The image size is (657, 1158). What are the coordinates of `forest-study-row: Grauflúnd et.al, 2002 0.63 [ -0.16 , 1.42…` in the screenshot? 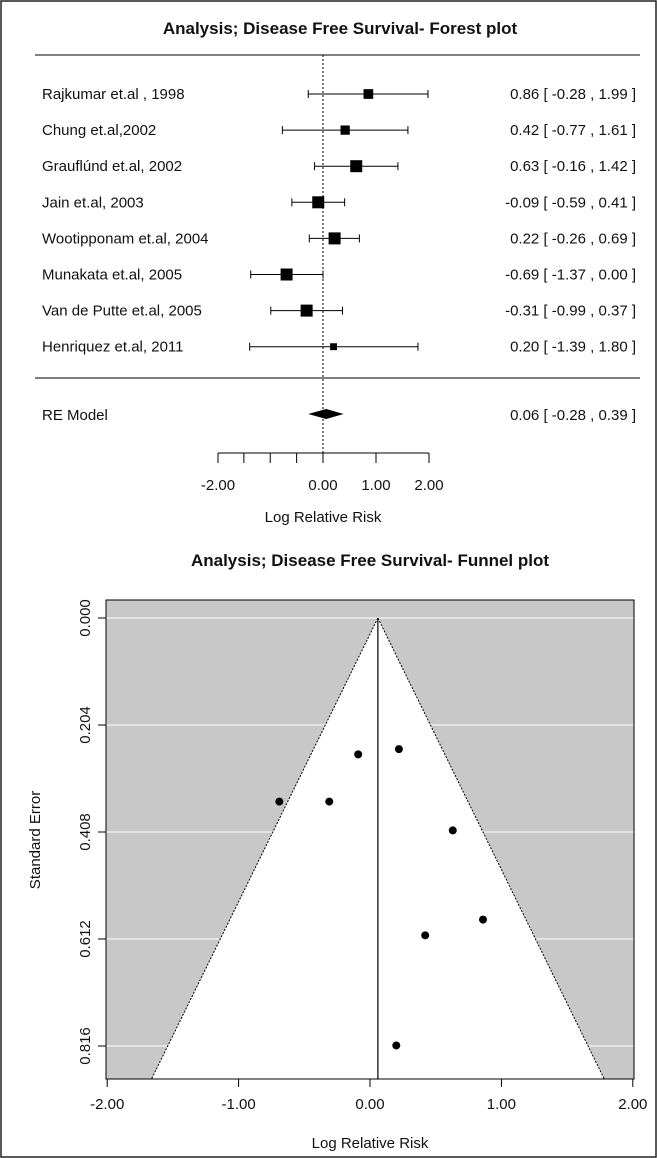 It's located at (339, 166).